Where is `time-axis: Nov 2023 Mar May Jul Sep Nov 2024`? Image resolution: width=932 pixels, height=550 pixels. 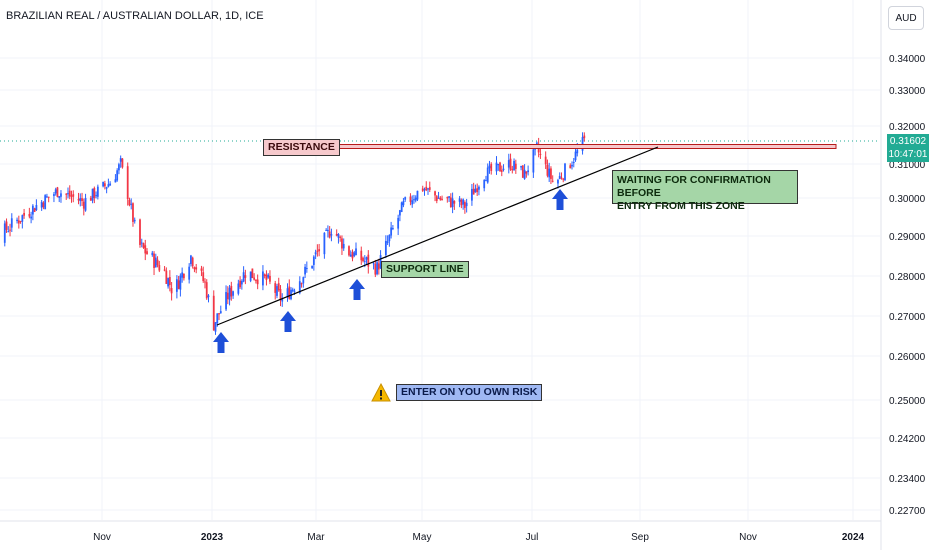 time-axis: Nov 2023 Mar May Jul Sep Nov 2024 is located at coordinates (478, 537).